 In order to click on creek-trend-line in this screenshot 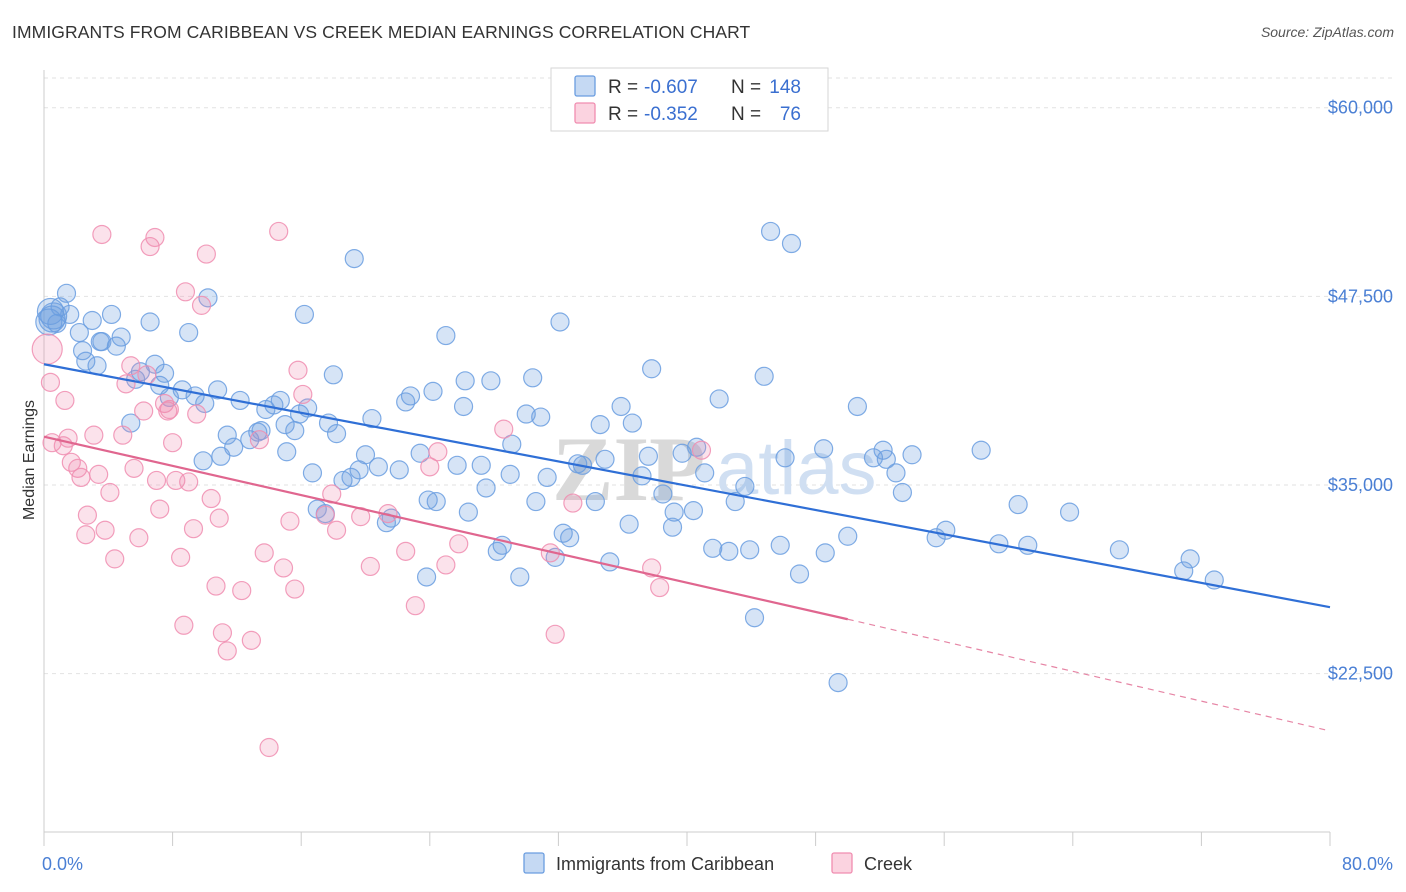, I will do `click(445, 528)`.